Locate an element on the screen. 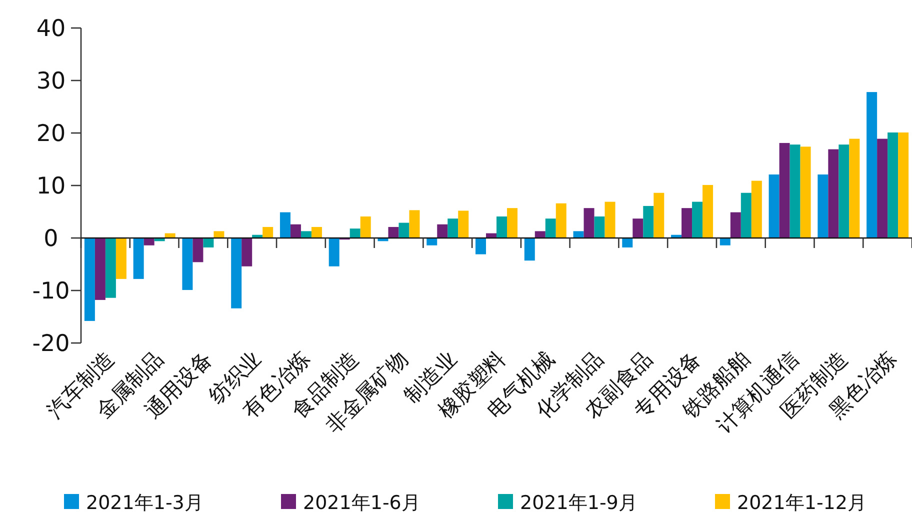 The height and width of the screenshot is (519, 912). legend-label: 2021年1-3月 is located at coordinates (145, 503).